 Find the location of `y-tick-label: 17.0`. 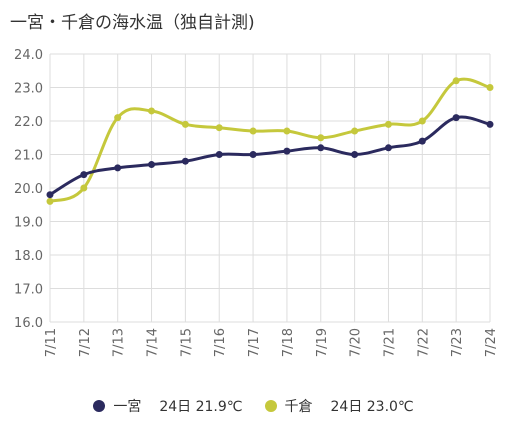

y-tick-label: 17.0 is located at coordinates (28, 290).